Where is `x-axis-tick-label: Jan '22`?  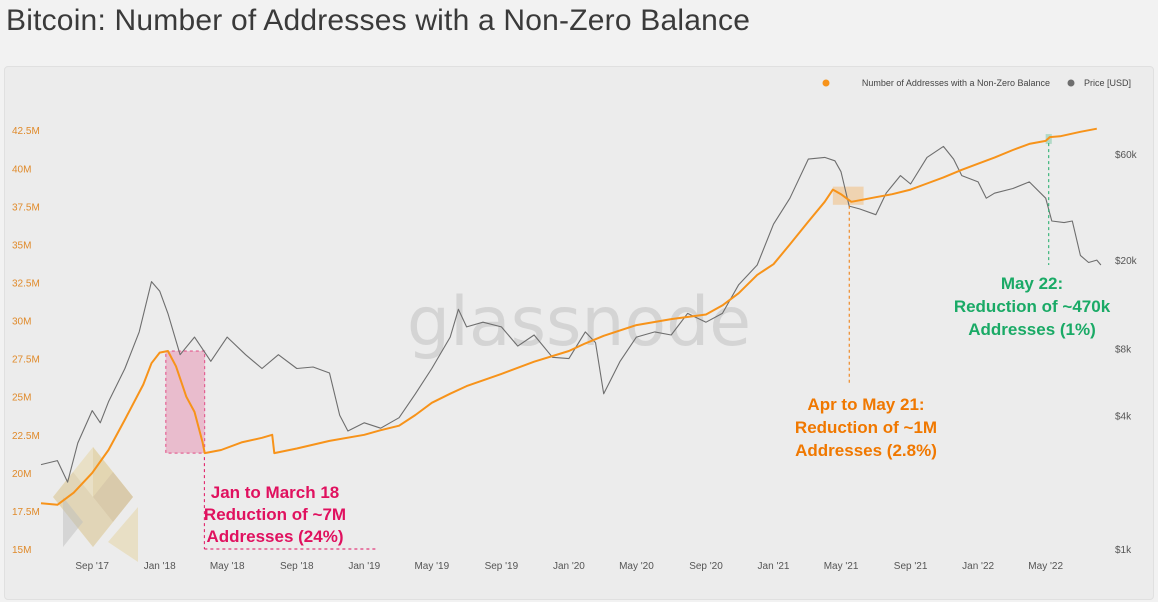 x-axis-tick-label: Jan '22 is located at coordinates (978, 566).